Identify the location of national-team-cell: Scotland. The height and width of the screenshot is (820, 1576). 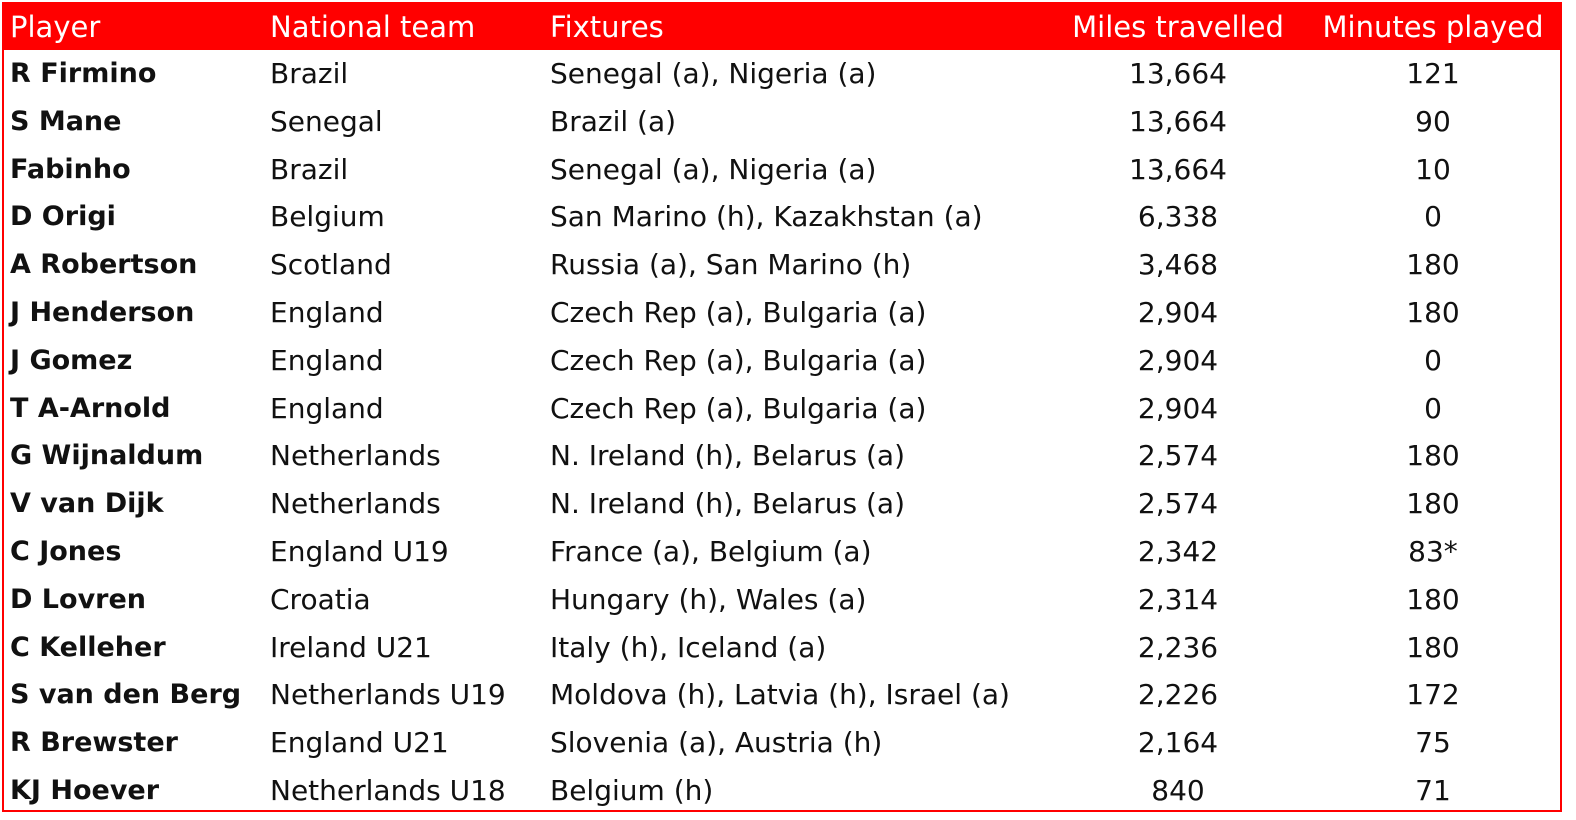
(331, 265).